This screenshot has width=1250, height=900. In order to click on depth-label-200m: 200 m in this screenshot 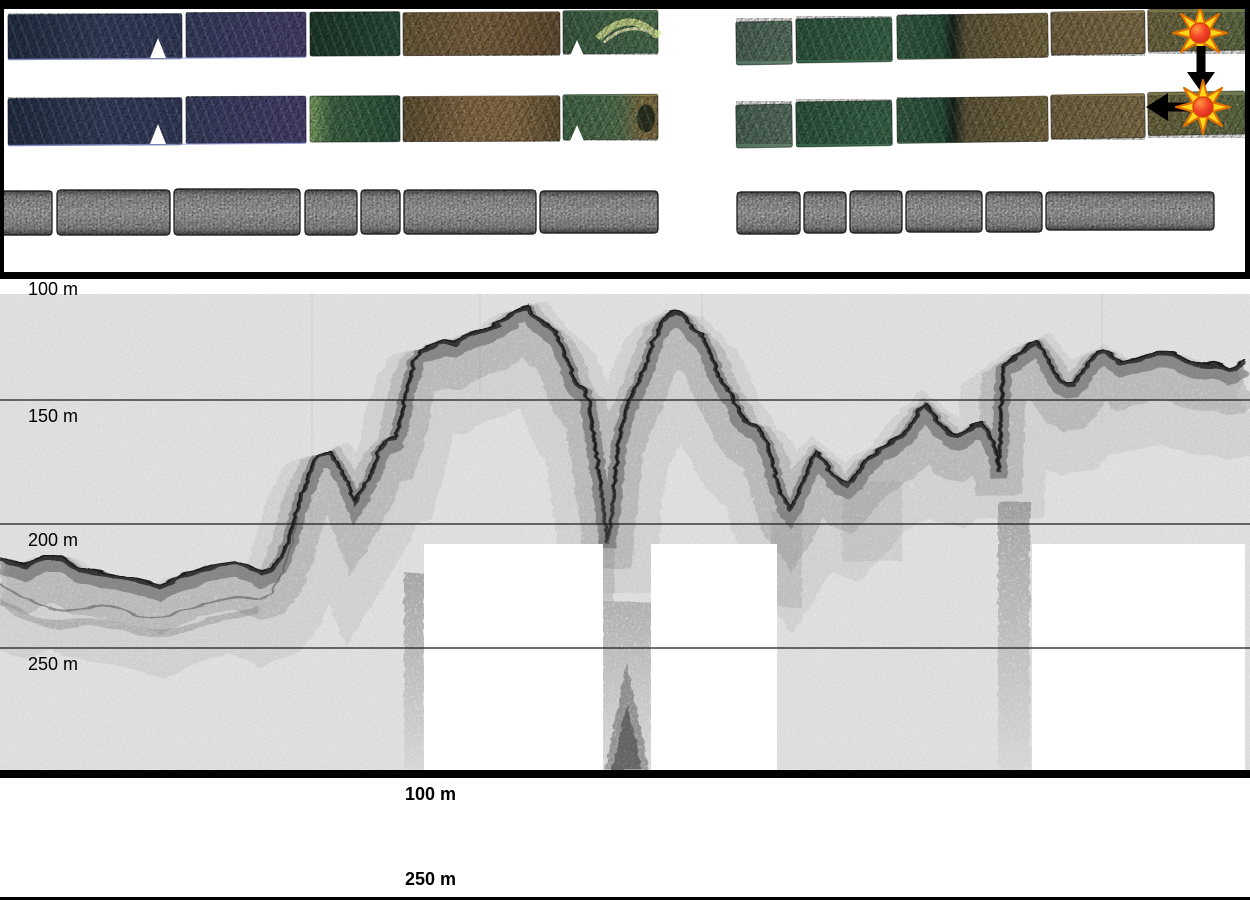, I will do `click(53, 540)`.